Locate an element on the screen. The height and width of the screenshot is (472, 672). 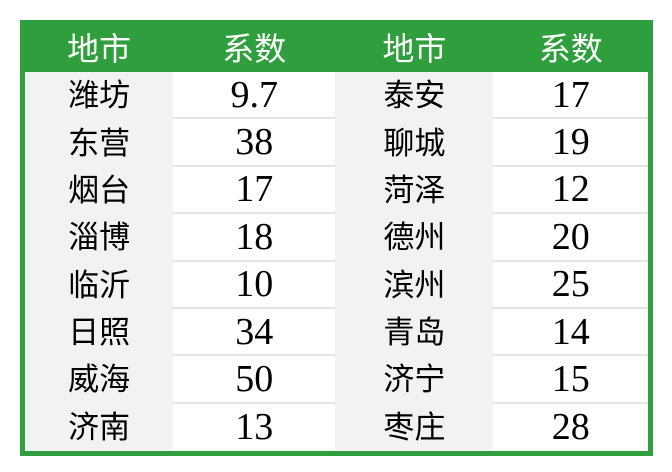
value-cell: 18 is located at coordinates (254, 238).